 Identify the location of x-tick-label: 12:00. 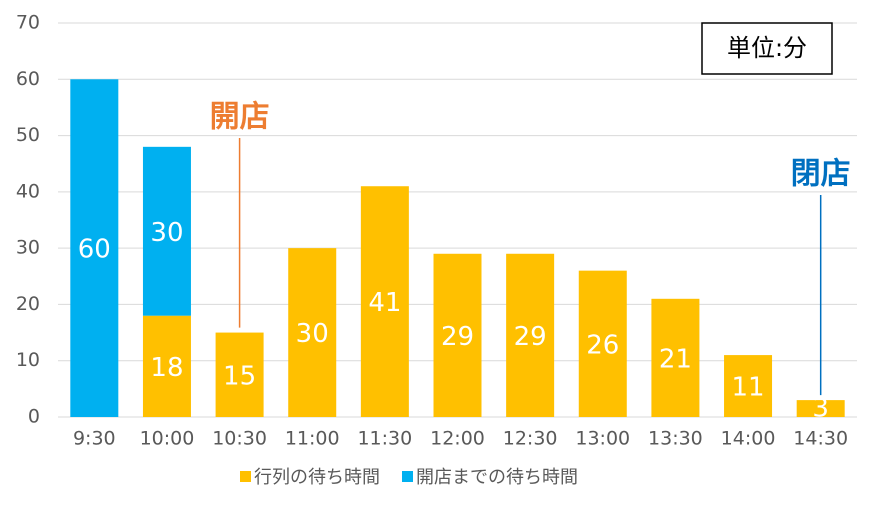
(457, 439).